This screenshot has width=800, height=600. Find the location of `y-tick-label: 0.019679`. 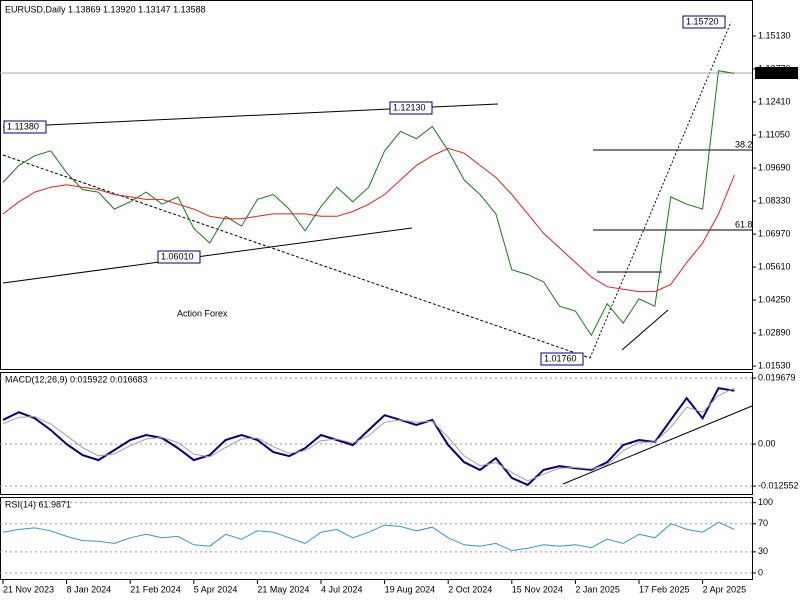

y-tick-label: 0.019679 is located at coordinates (777, 377).